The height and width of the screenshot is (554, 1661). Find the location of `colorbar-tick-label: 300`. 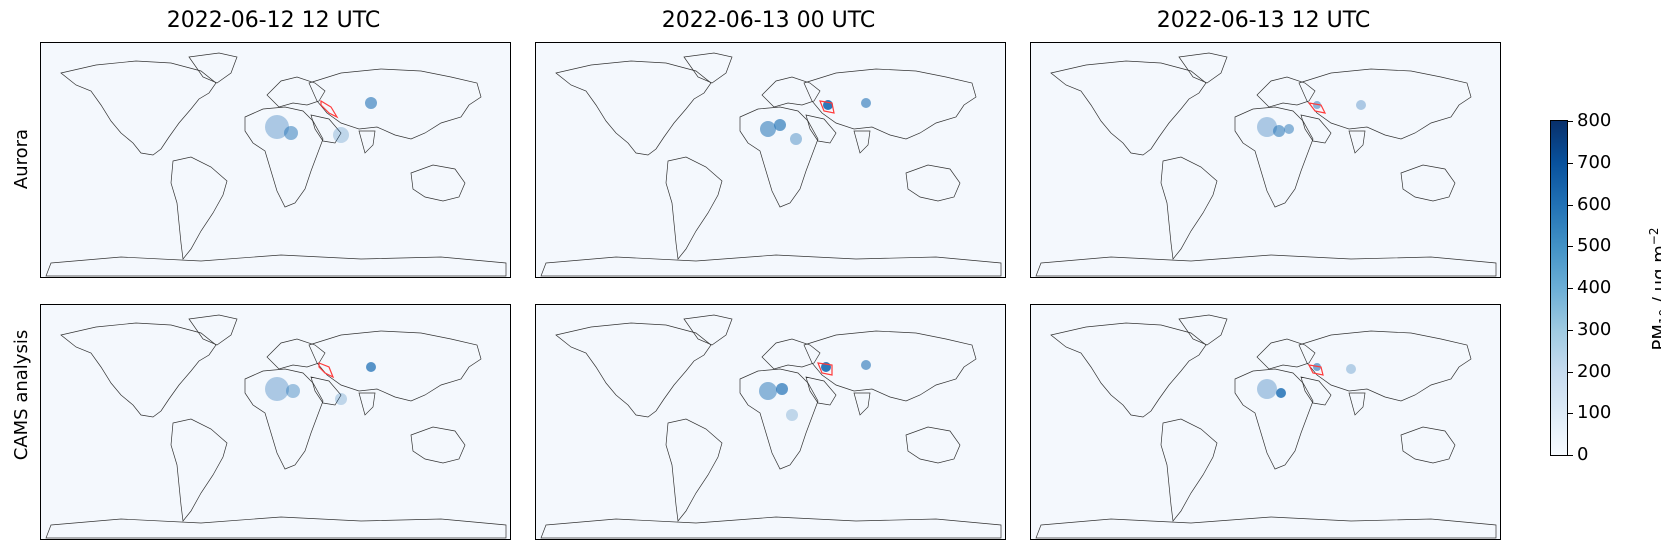

colorbar-tick-label: 300 is located at coordinates (1594, 329).